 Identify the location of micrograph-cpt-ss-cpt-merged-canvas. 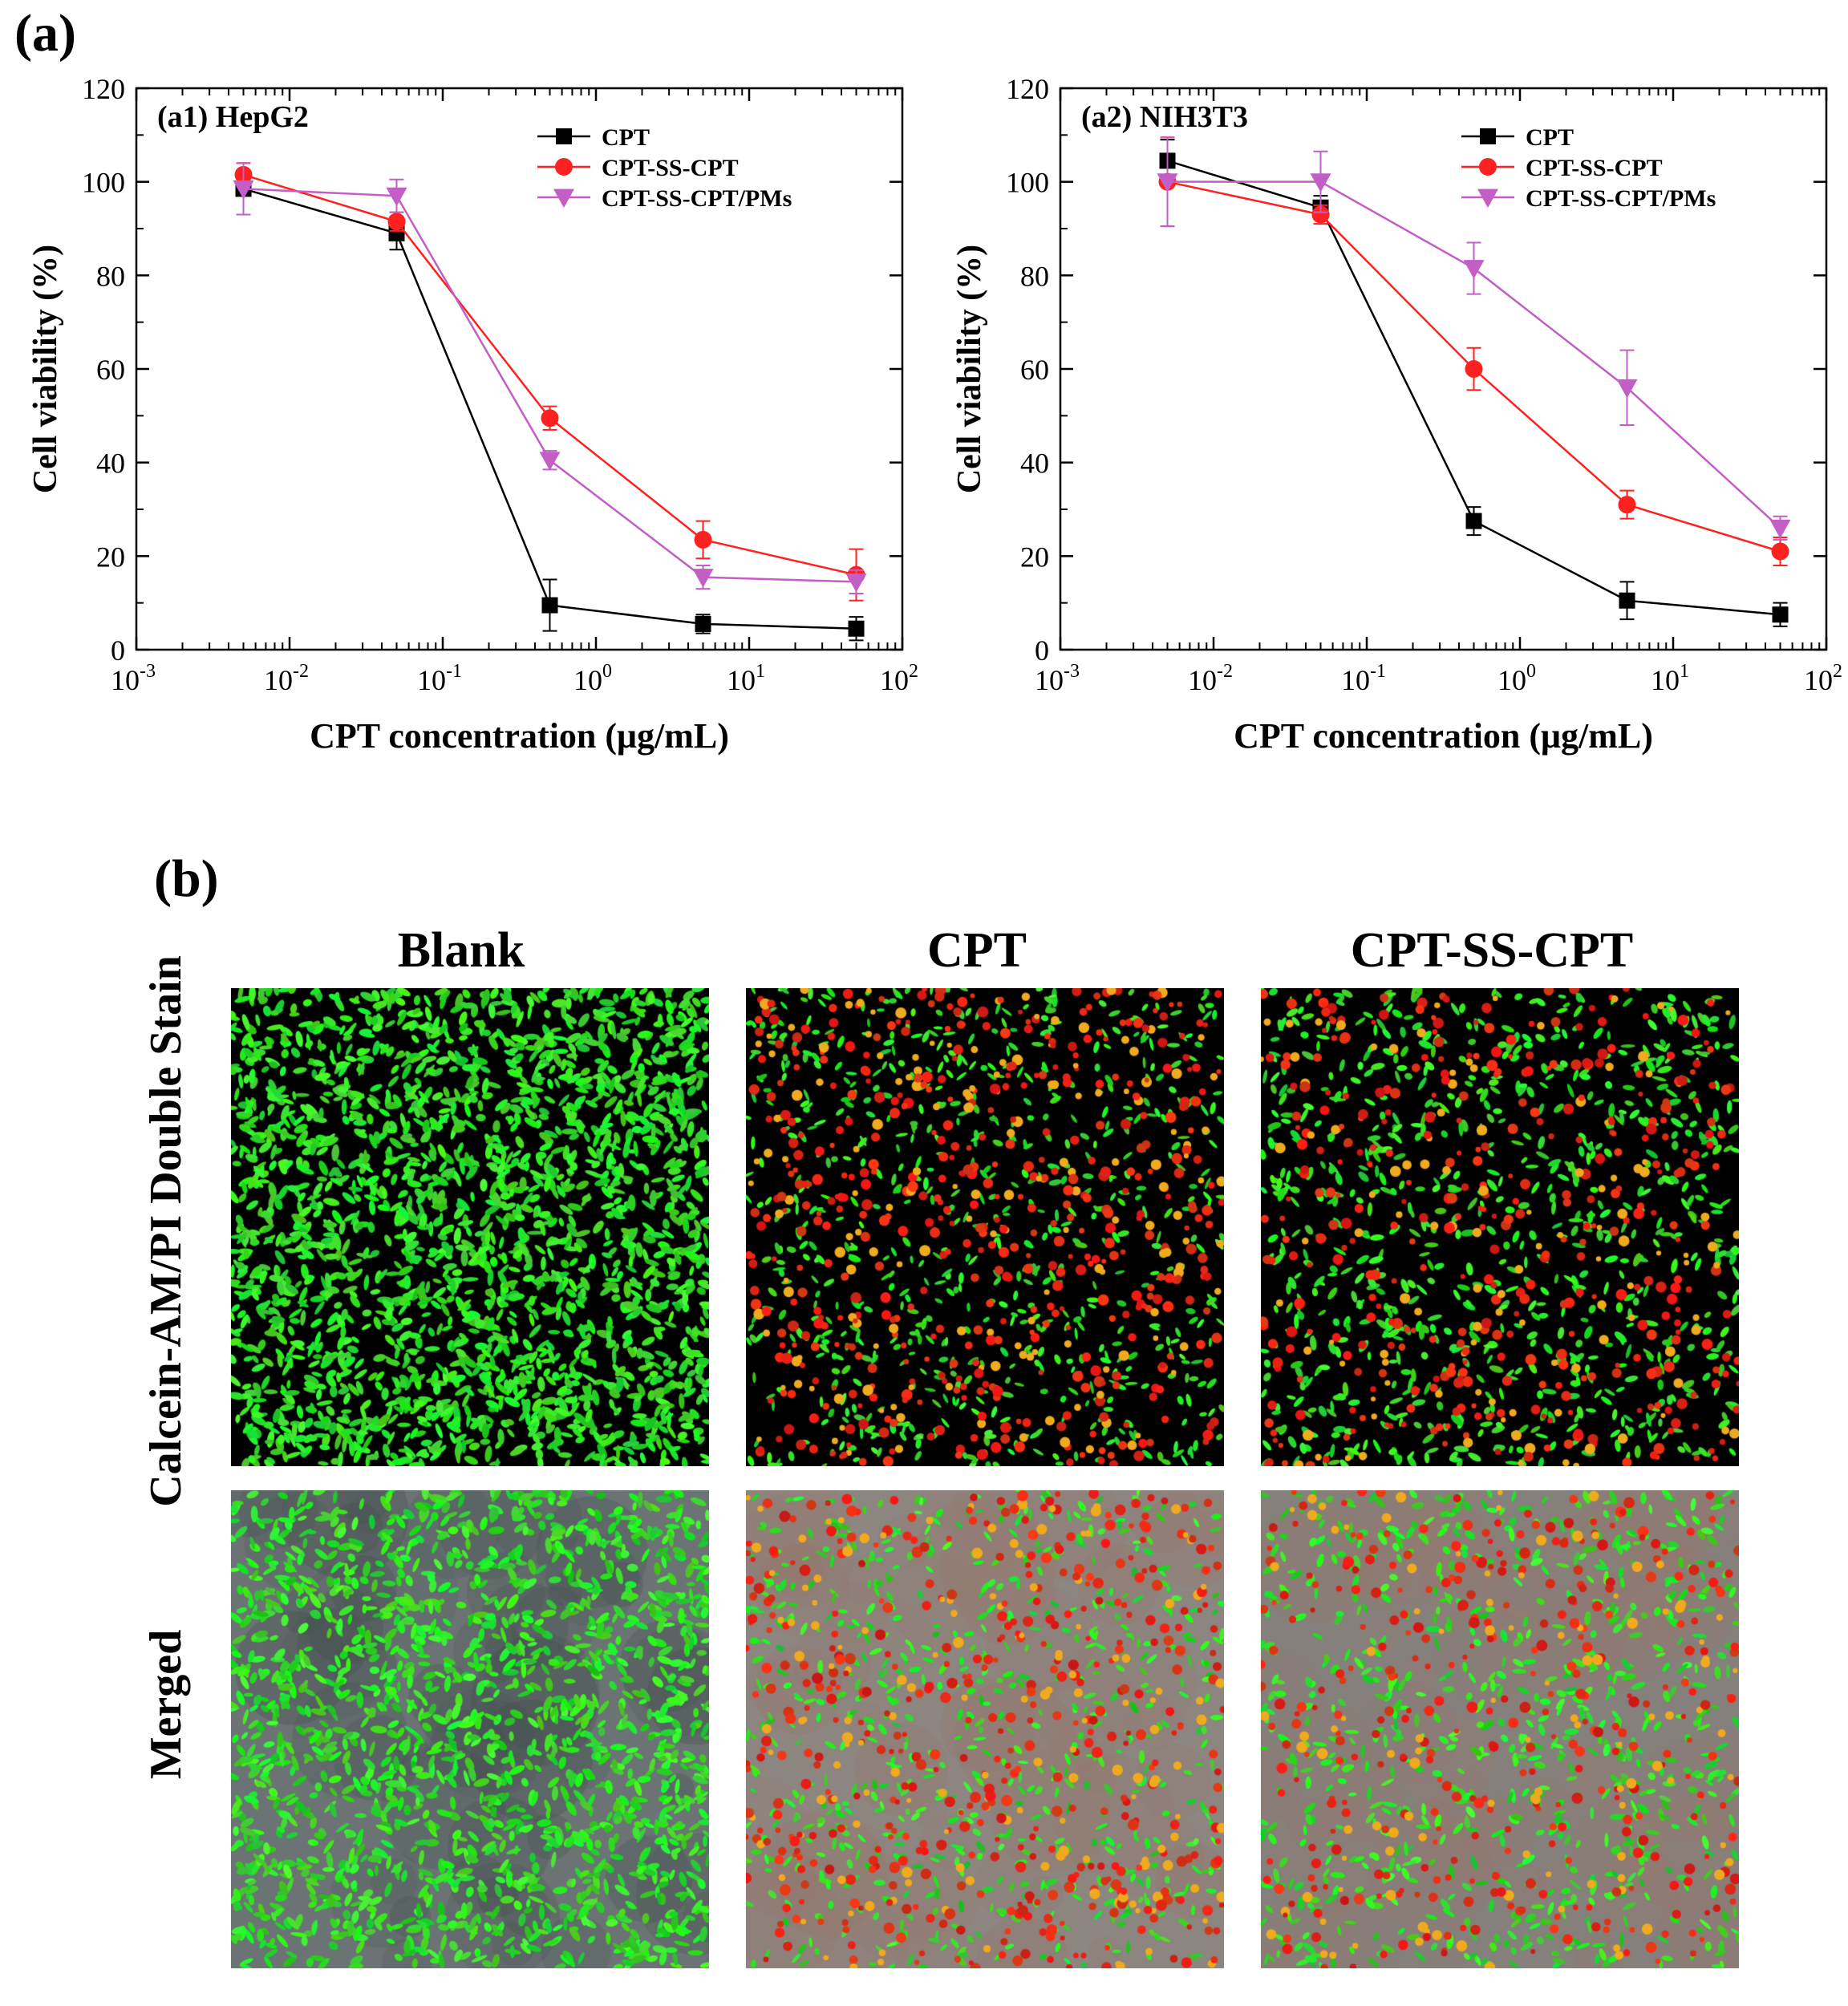
(1500, 1729).